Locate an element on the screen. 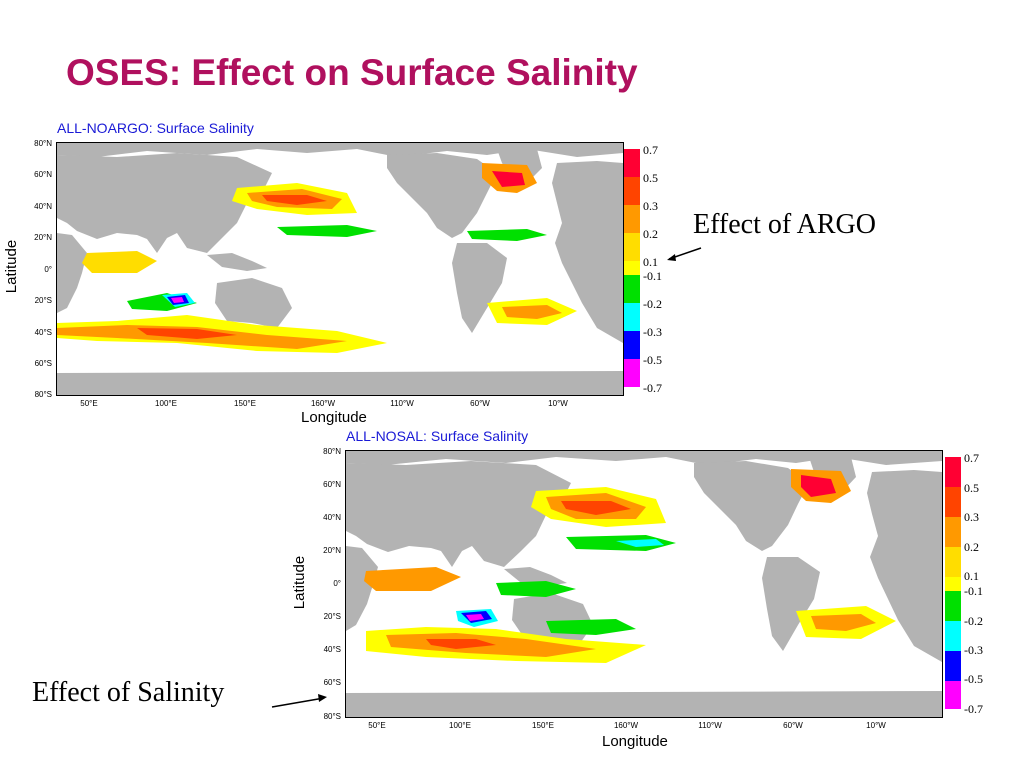 The width and height of the screenshot is (1024, 768). colorbar-label: -0.3 is located at coordinates (652, 332).